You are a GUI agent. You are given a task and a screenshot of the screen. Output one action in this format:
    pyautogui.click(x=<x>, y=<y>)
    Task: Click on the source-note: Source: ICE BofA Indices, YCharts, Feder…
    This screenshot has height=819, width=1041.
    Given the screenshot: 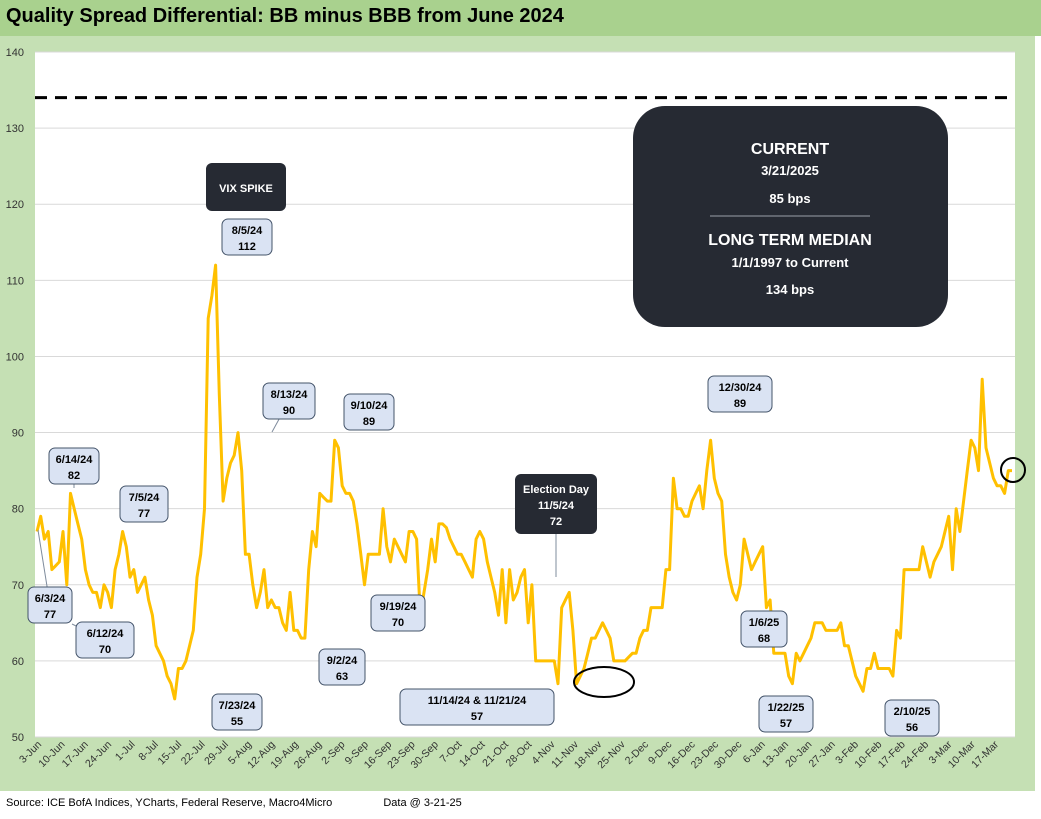 What is the action you would take?
    pyautogui.click(x=169, y=803)
    